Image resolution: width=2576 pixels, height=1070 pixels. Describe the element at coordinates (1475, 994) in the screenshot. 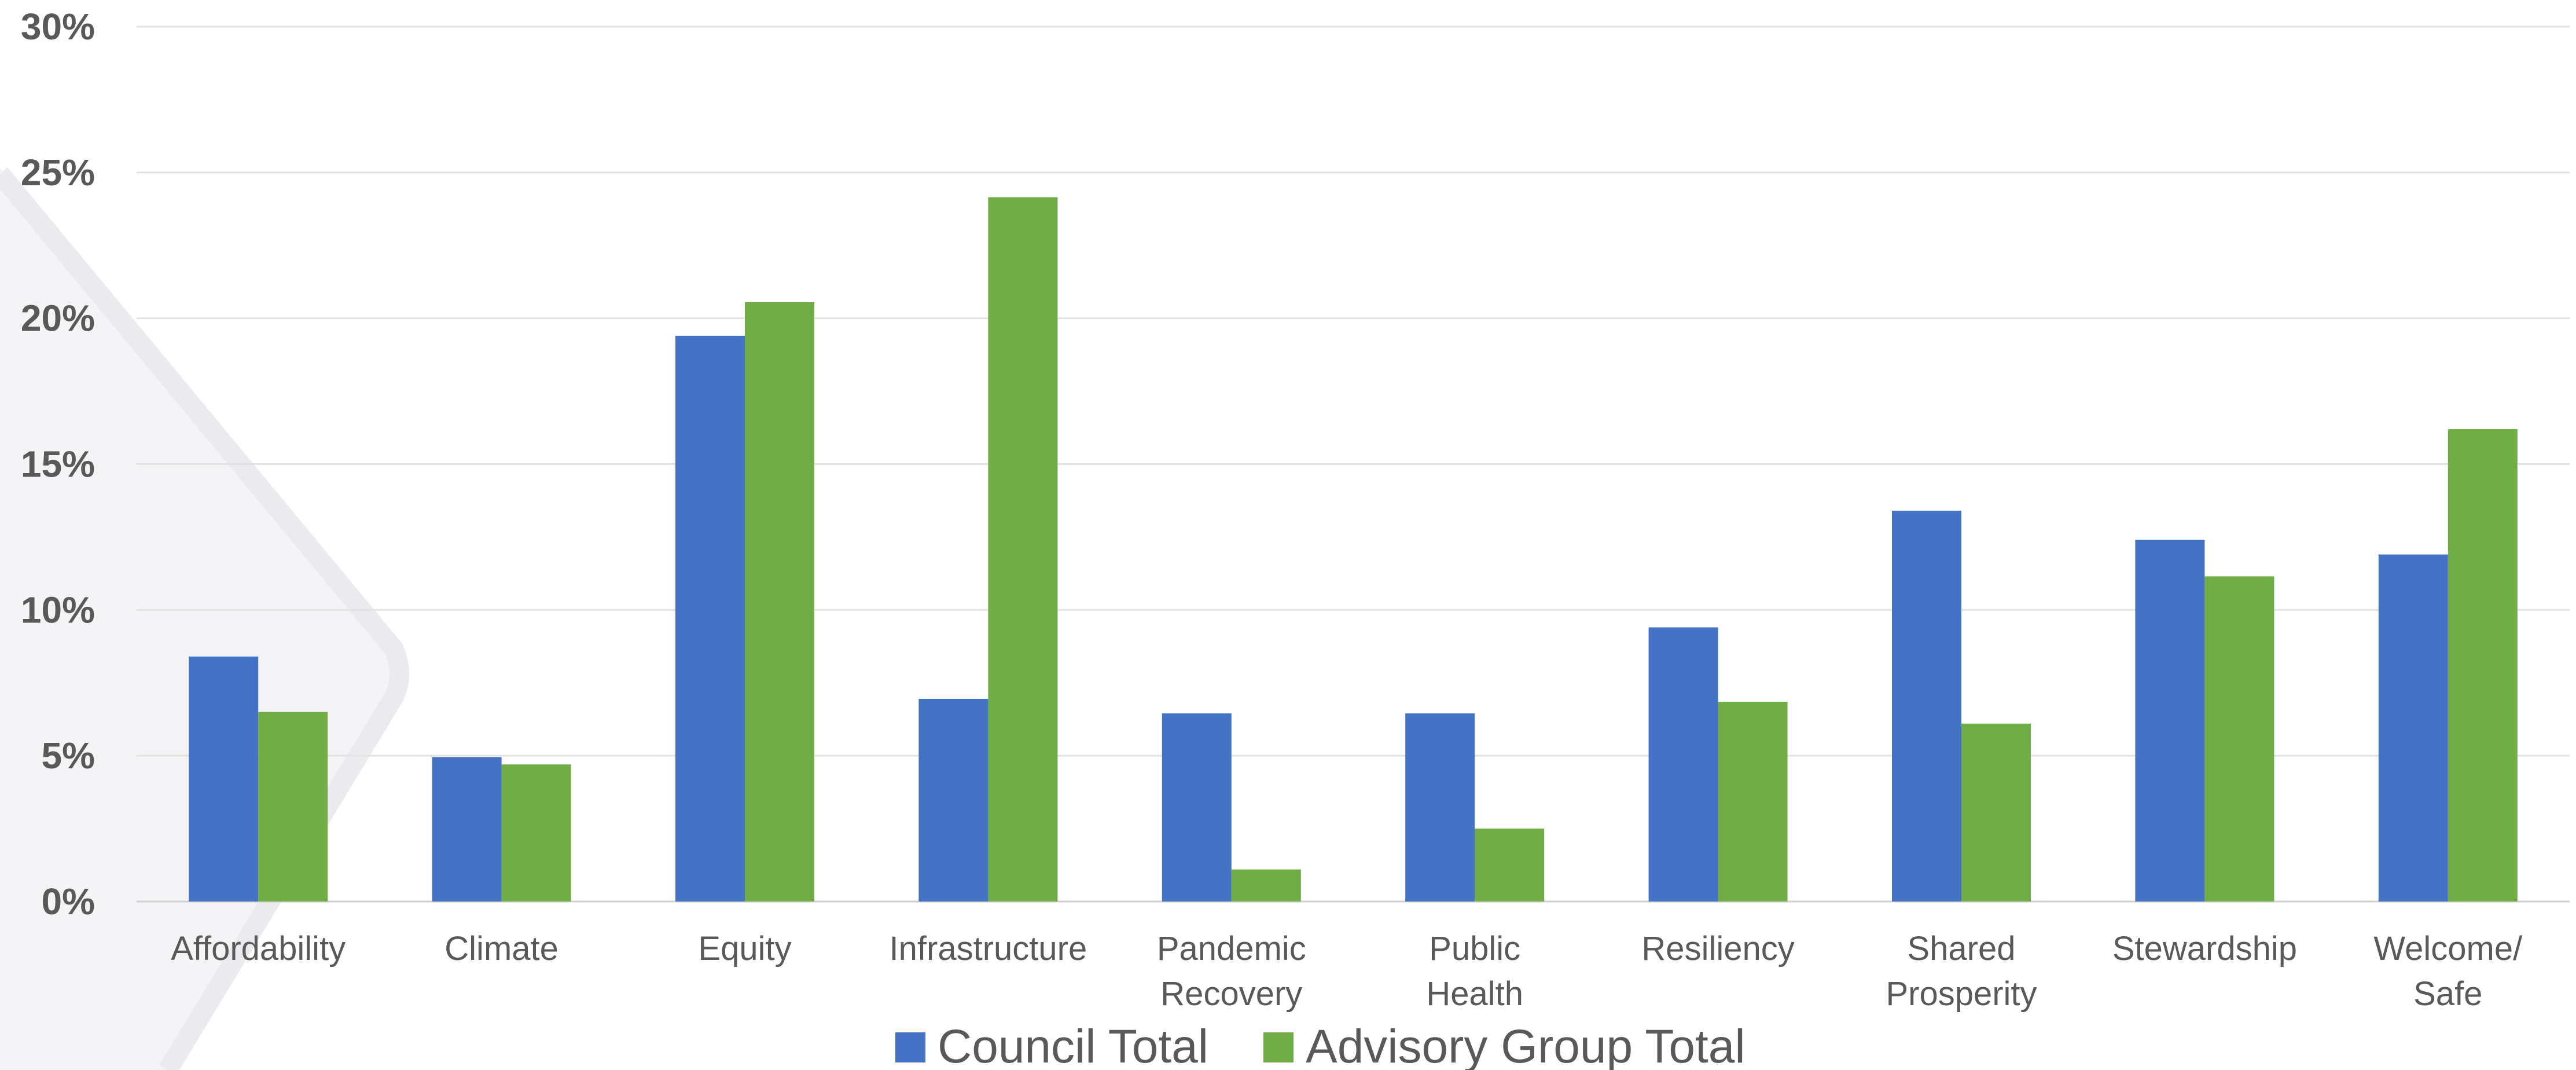

I see `x-tick-label: Health` at that location.